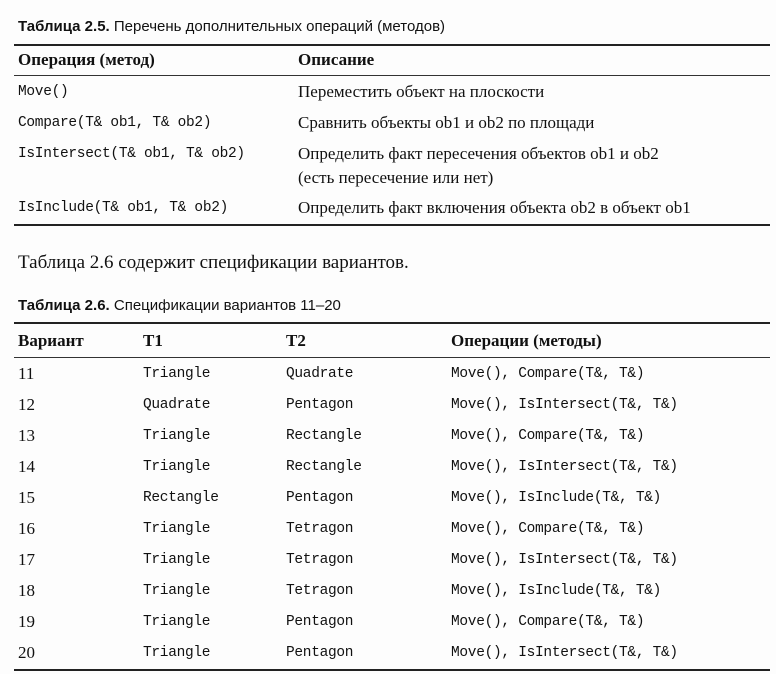 This screenshot has height=674, width=776. I want to click on operation-cell: Move(), so click(43, 92).